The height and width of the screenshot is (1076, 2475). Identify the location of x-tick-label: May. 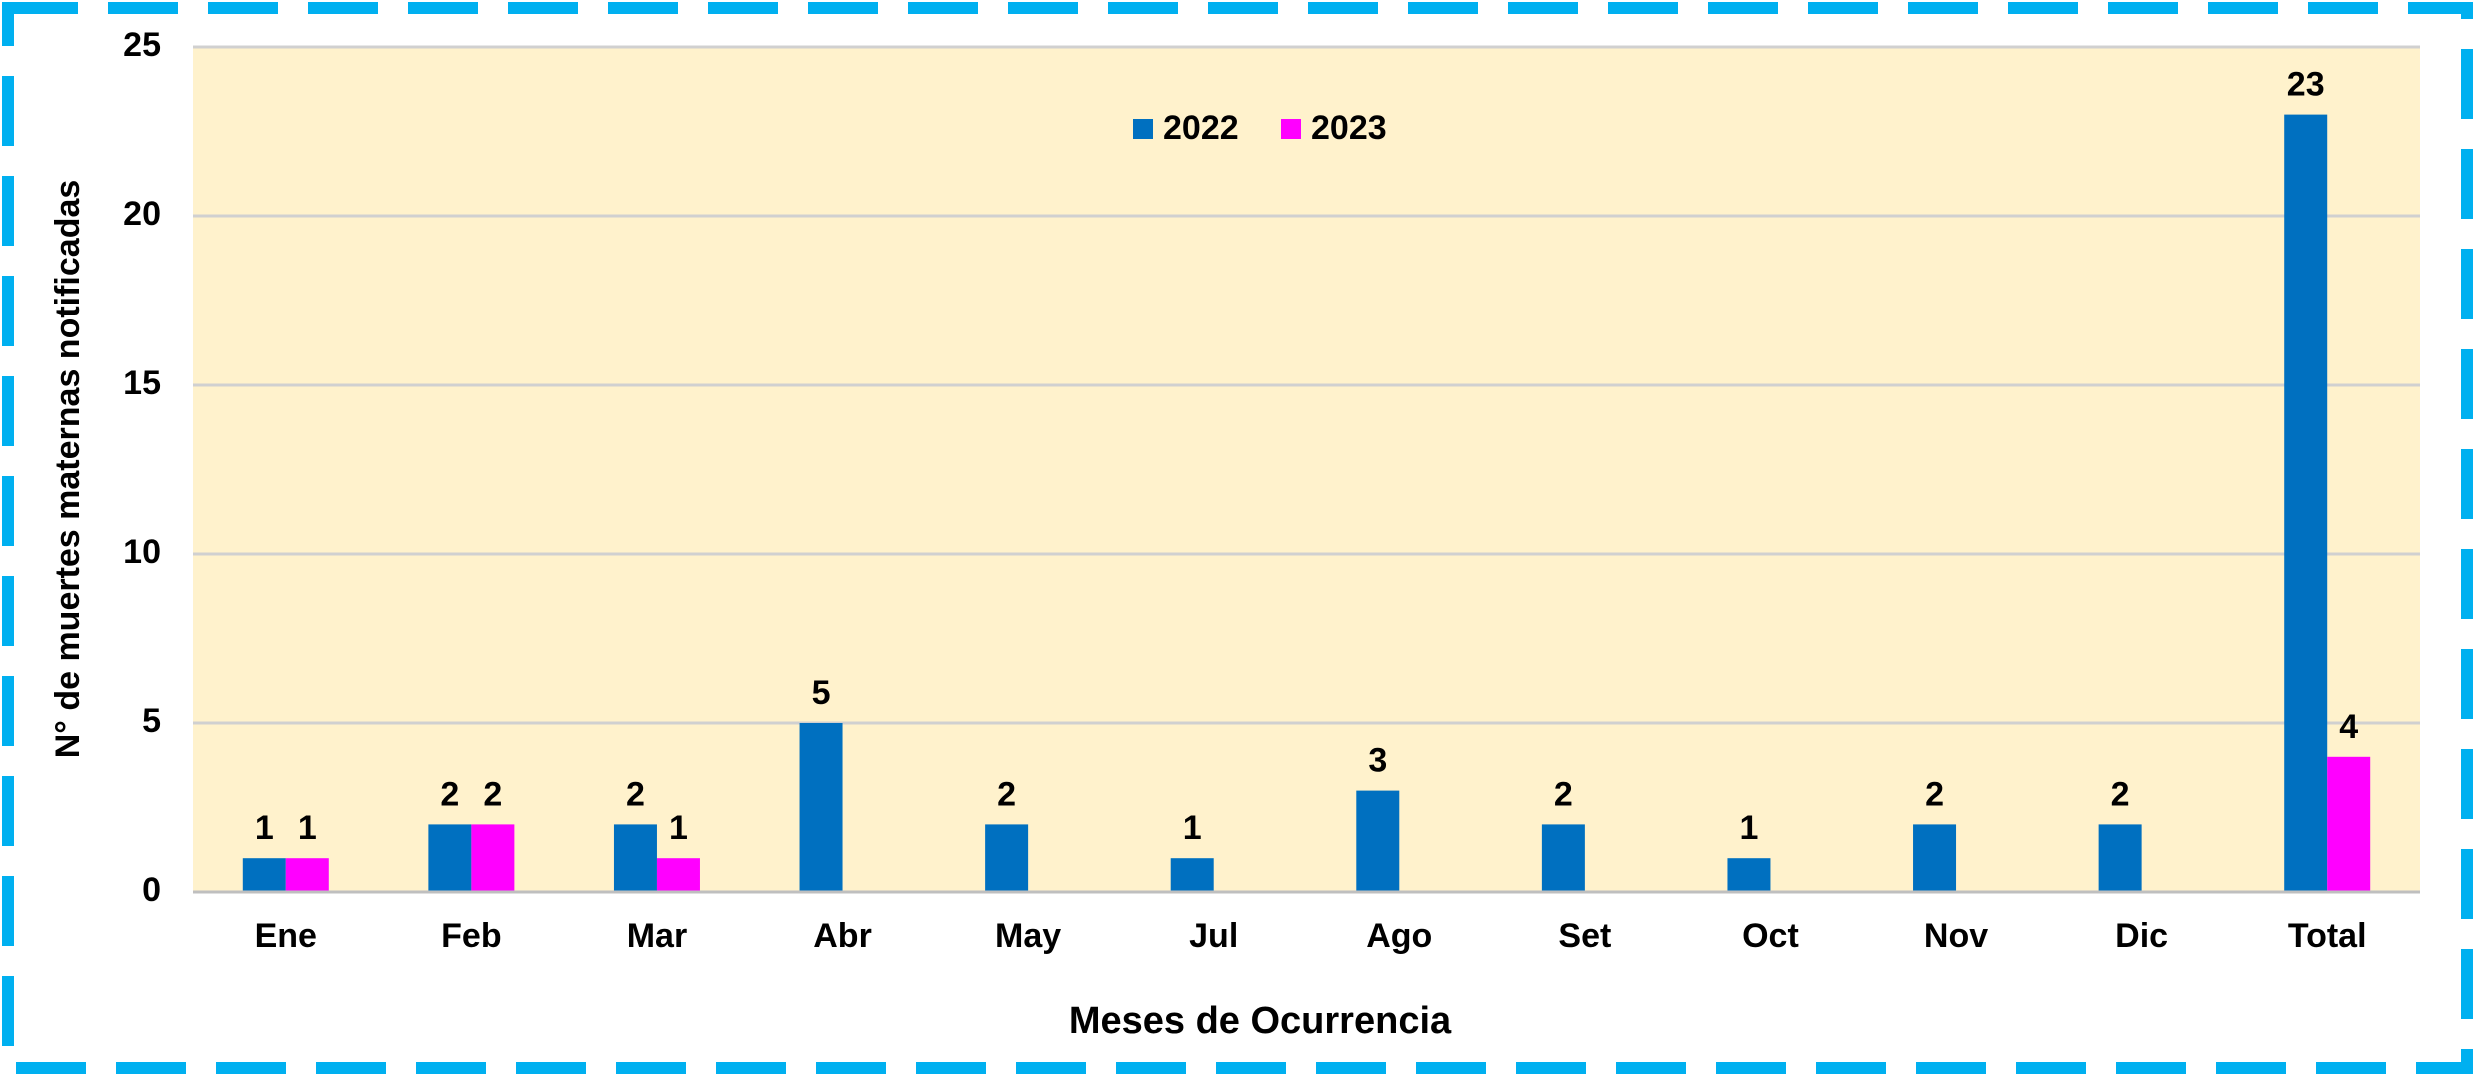
(1028, 936).